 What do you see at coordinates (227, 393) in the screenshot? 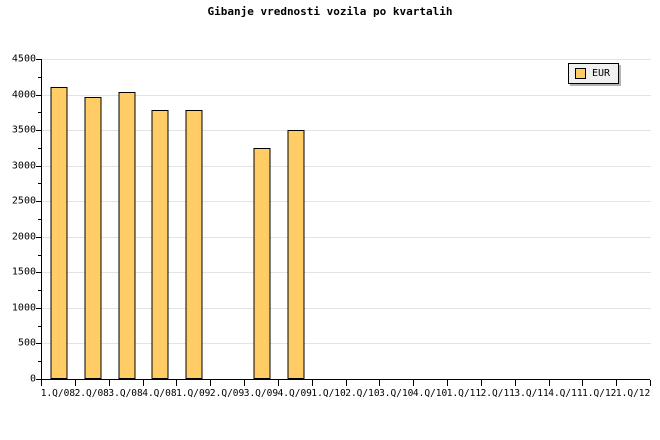
I see `x-tick-label: 2.Q/09` at bounding box center [227, 393].